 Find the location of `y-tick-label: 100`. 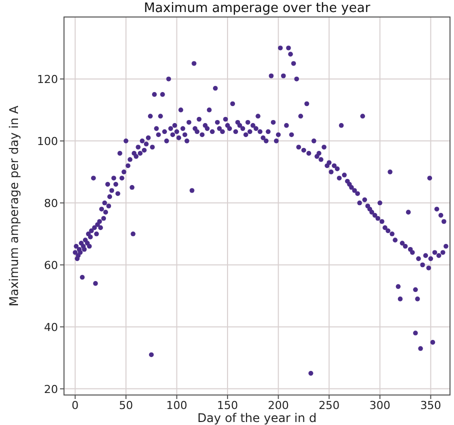

y-tick-label: 100 is located at coordinates (47, 141).